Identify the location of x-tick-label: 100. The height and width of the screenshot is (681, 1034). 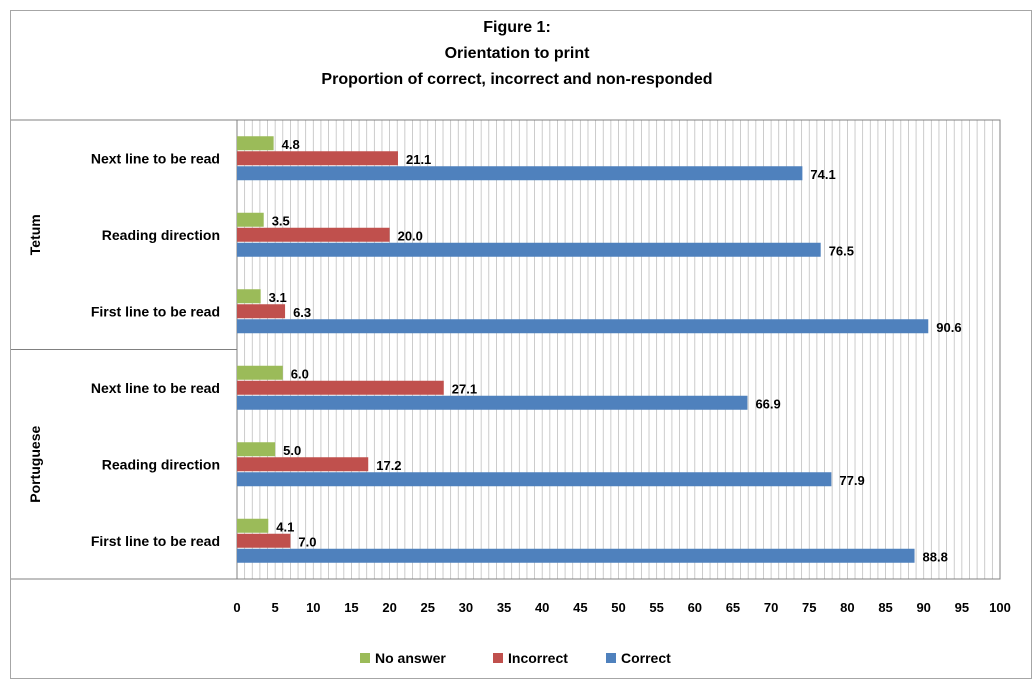
(1000, 607).